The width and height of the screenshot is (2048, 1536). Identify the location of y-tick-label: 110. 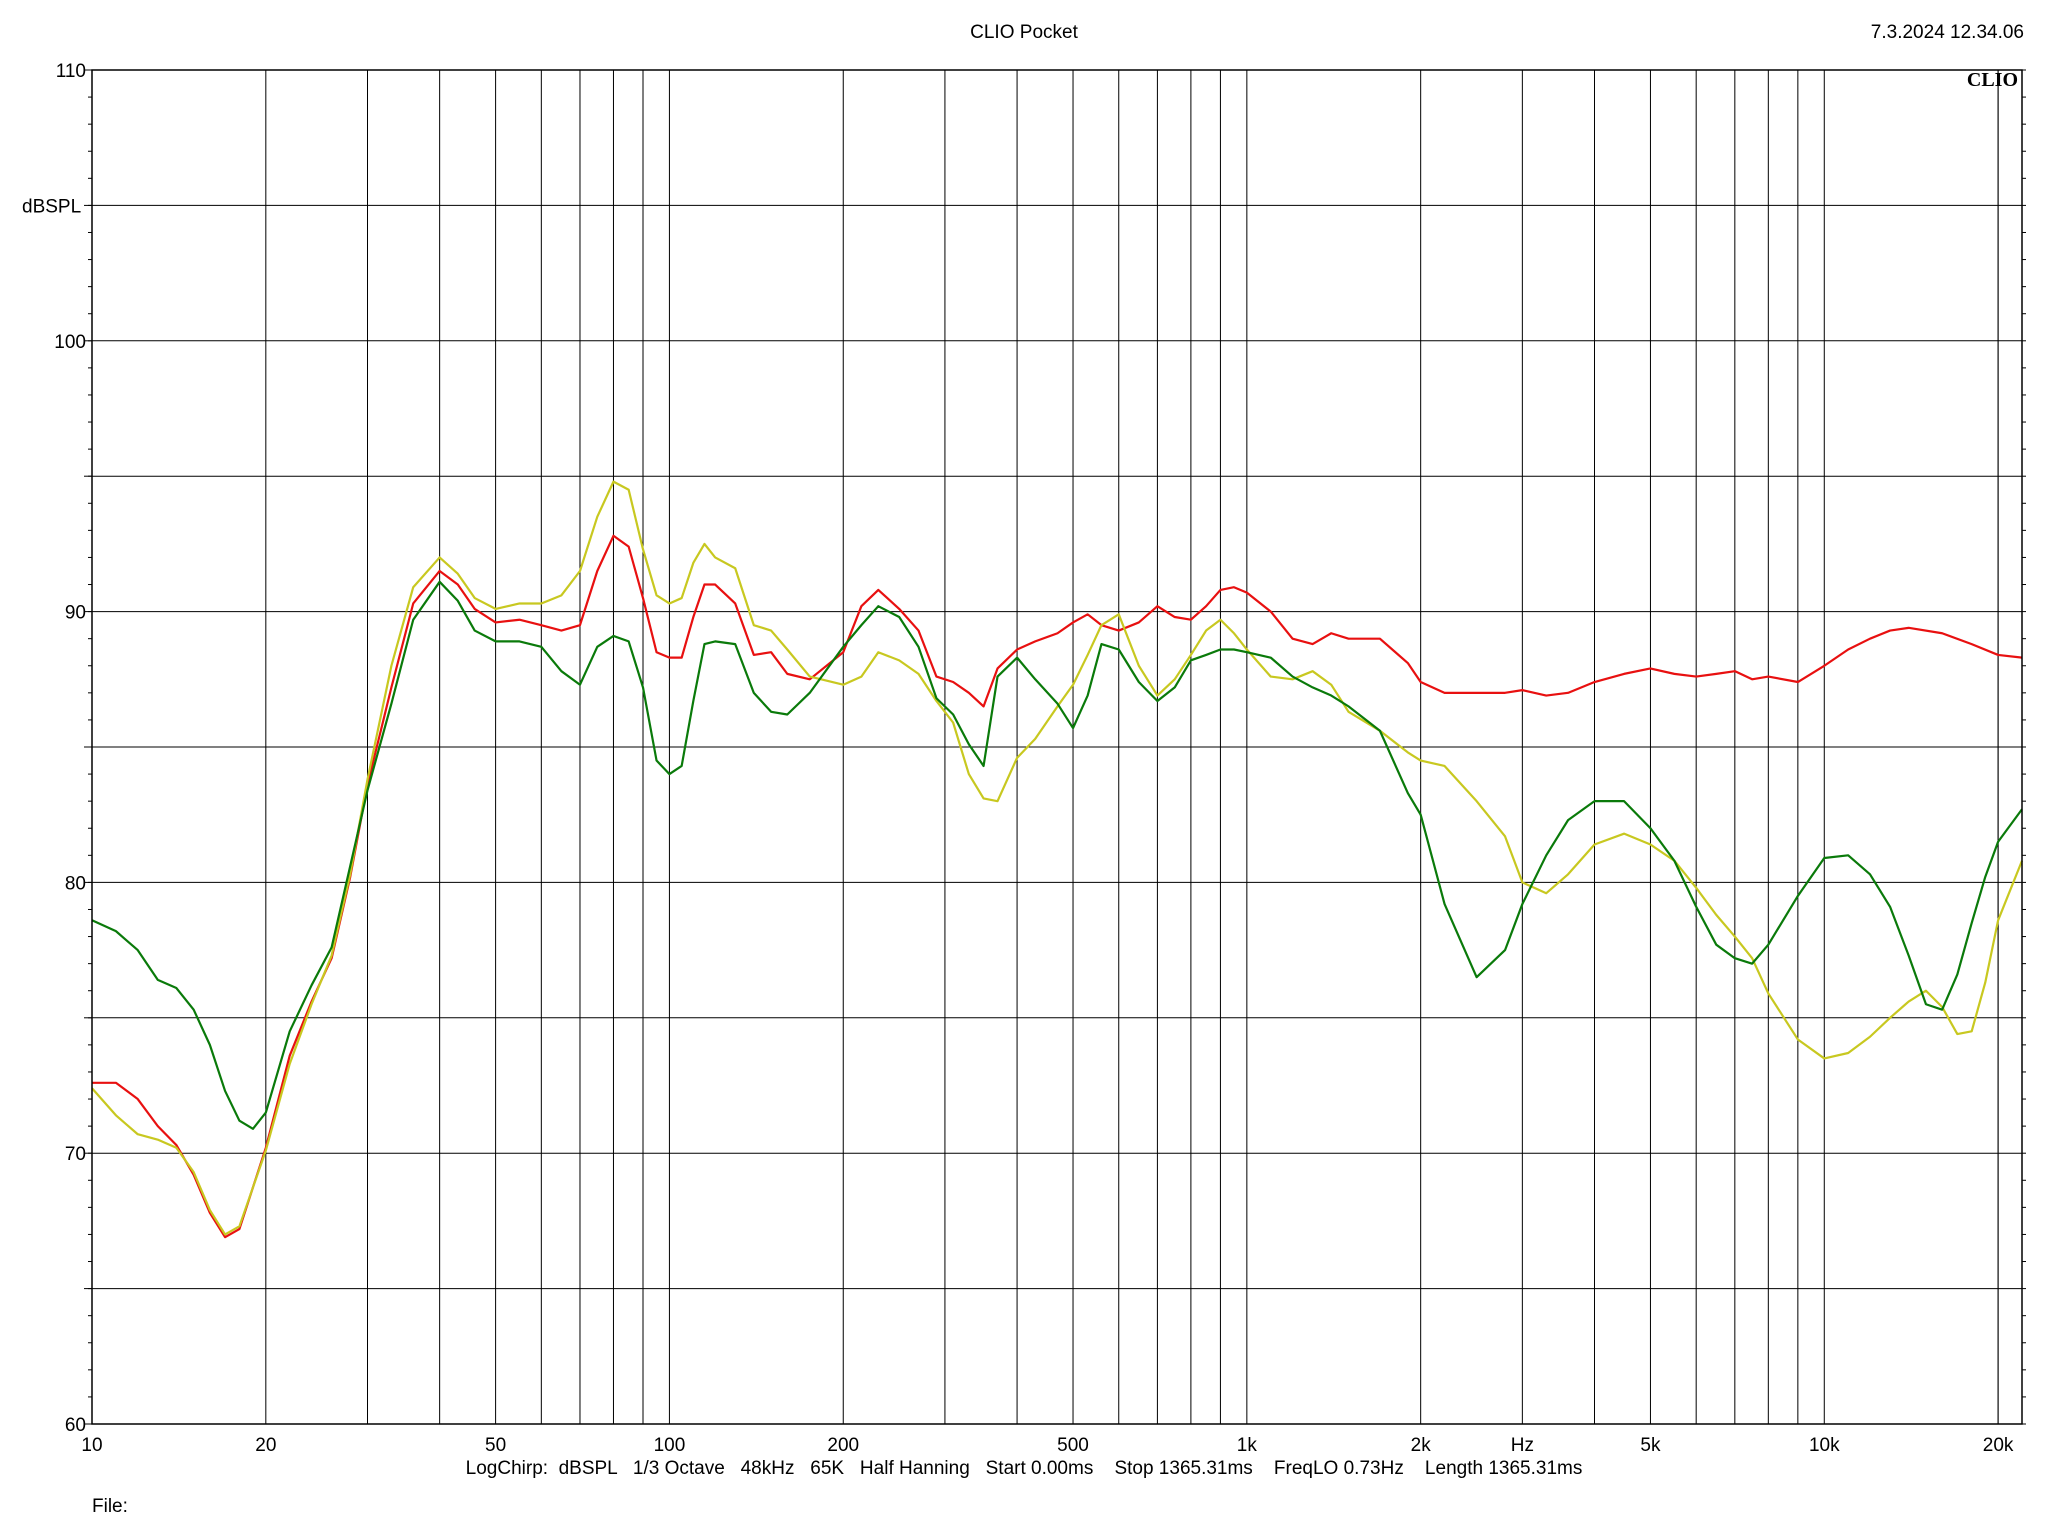
(71, 71).